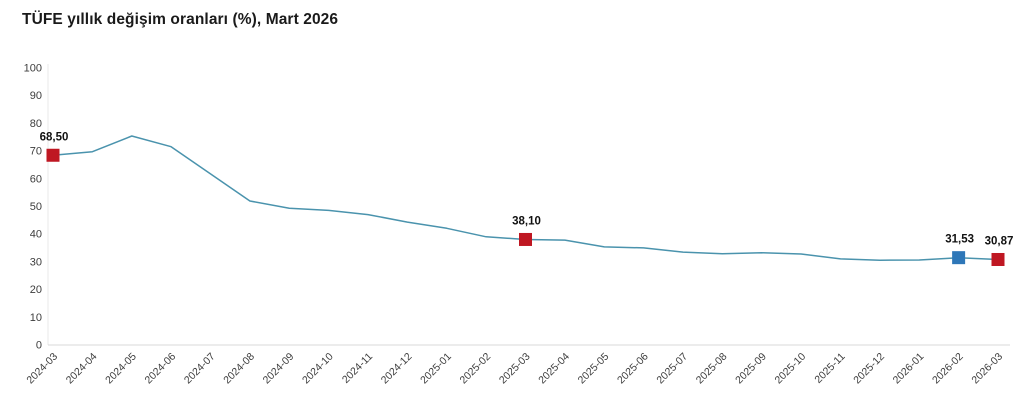 This screenshot has height=411, width=1024. I want to click on value-label-2024-03: 68,50, so click(54, 137).